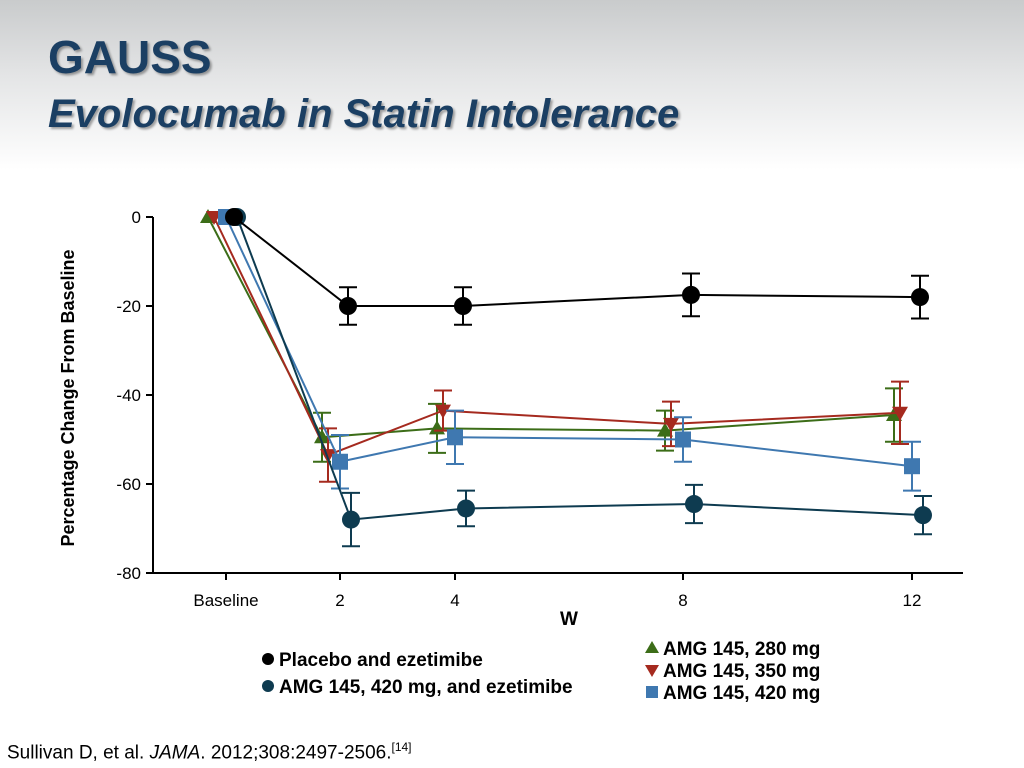 The width and height of the screenshot is (1024, 768). I want to click on x-axis-label: W, so click(569, 619).